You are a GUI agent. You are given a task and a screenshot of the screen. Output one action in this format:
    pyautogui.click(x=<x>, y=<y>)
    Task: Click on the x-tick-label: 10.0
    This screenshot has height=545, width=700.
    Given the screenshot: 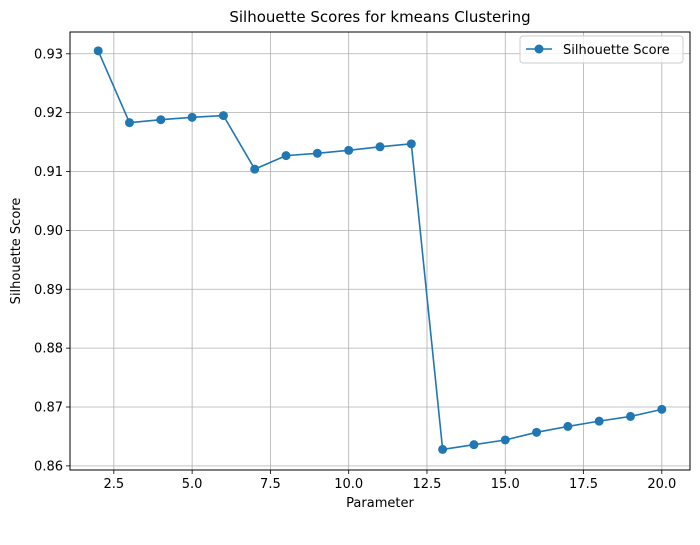 What is the action you would take?
    pyautogui.click(x=348, y=484)
    